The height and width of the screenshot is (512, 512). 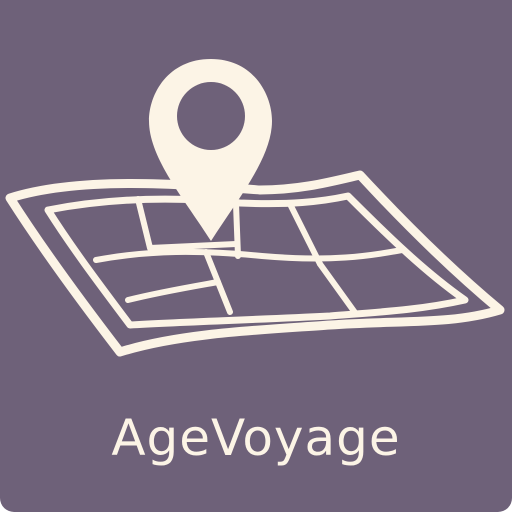 I want to click on app-name: AgeVoyage, so click(x=256, y=438).